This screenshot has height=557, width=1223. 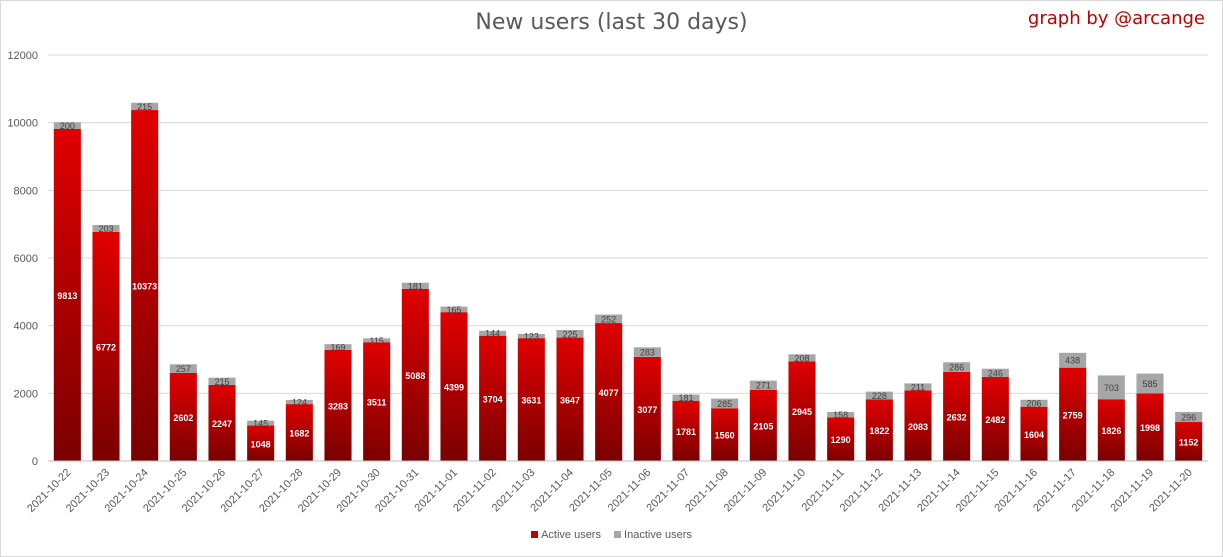 I want to click on data-label-inactive: 206, so click(x=1033, y=404).